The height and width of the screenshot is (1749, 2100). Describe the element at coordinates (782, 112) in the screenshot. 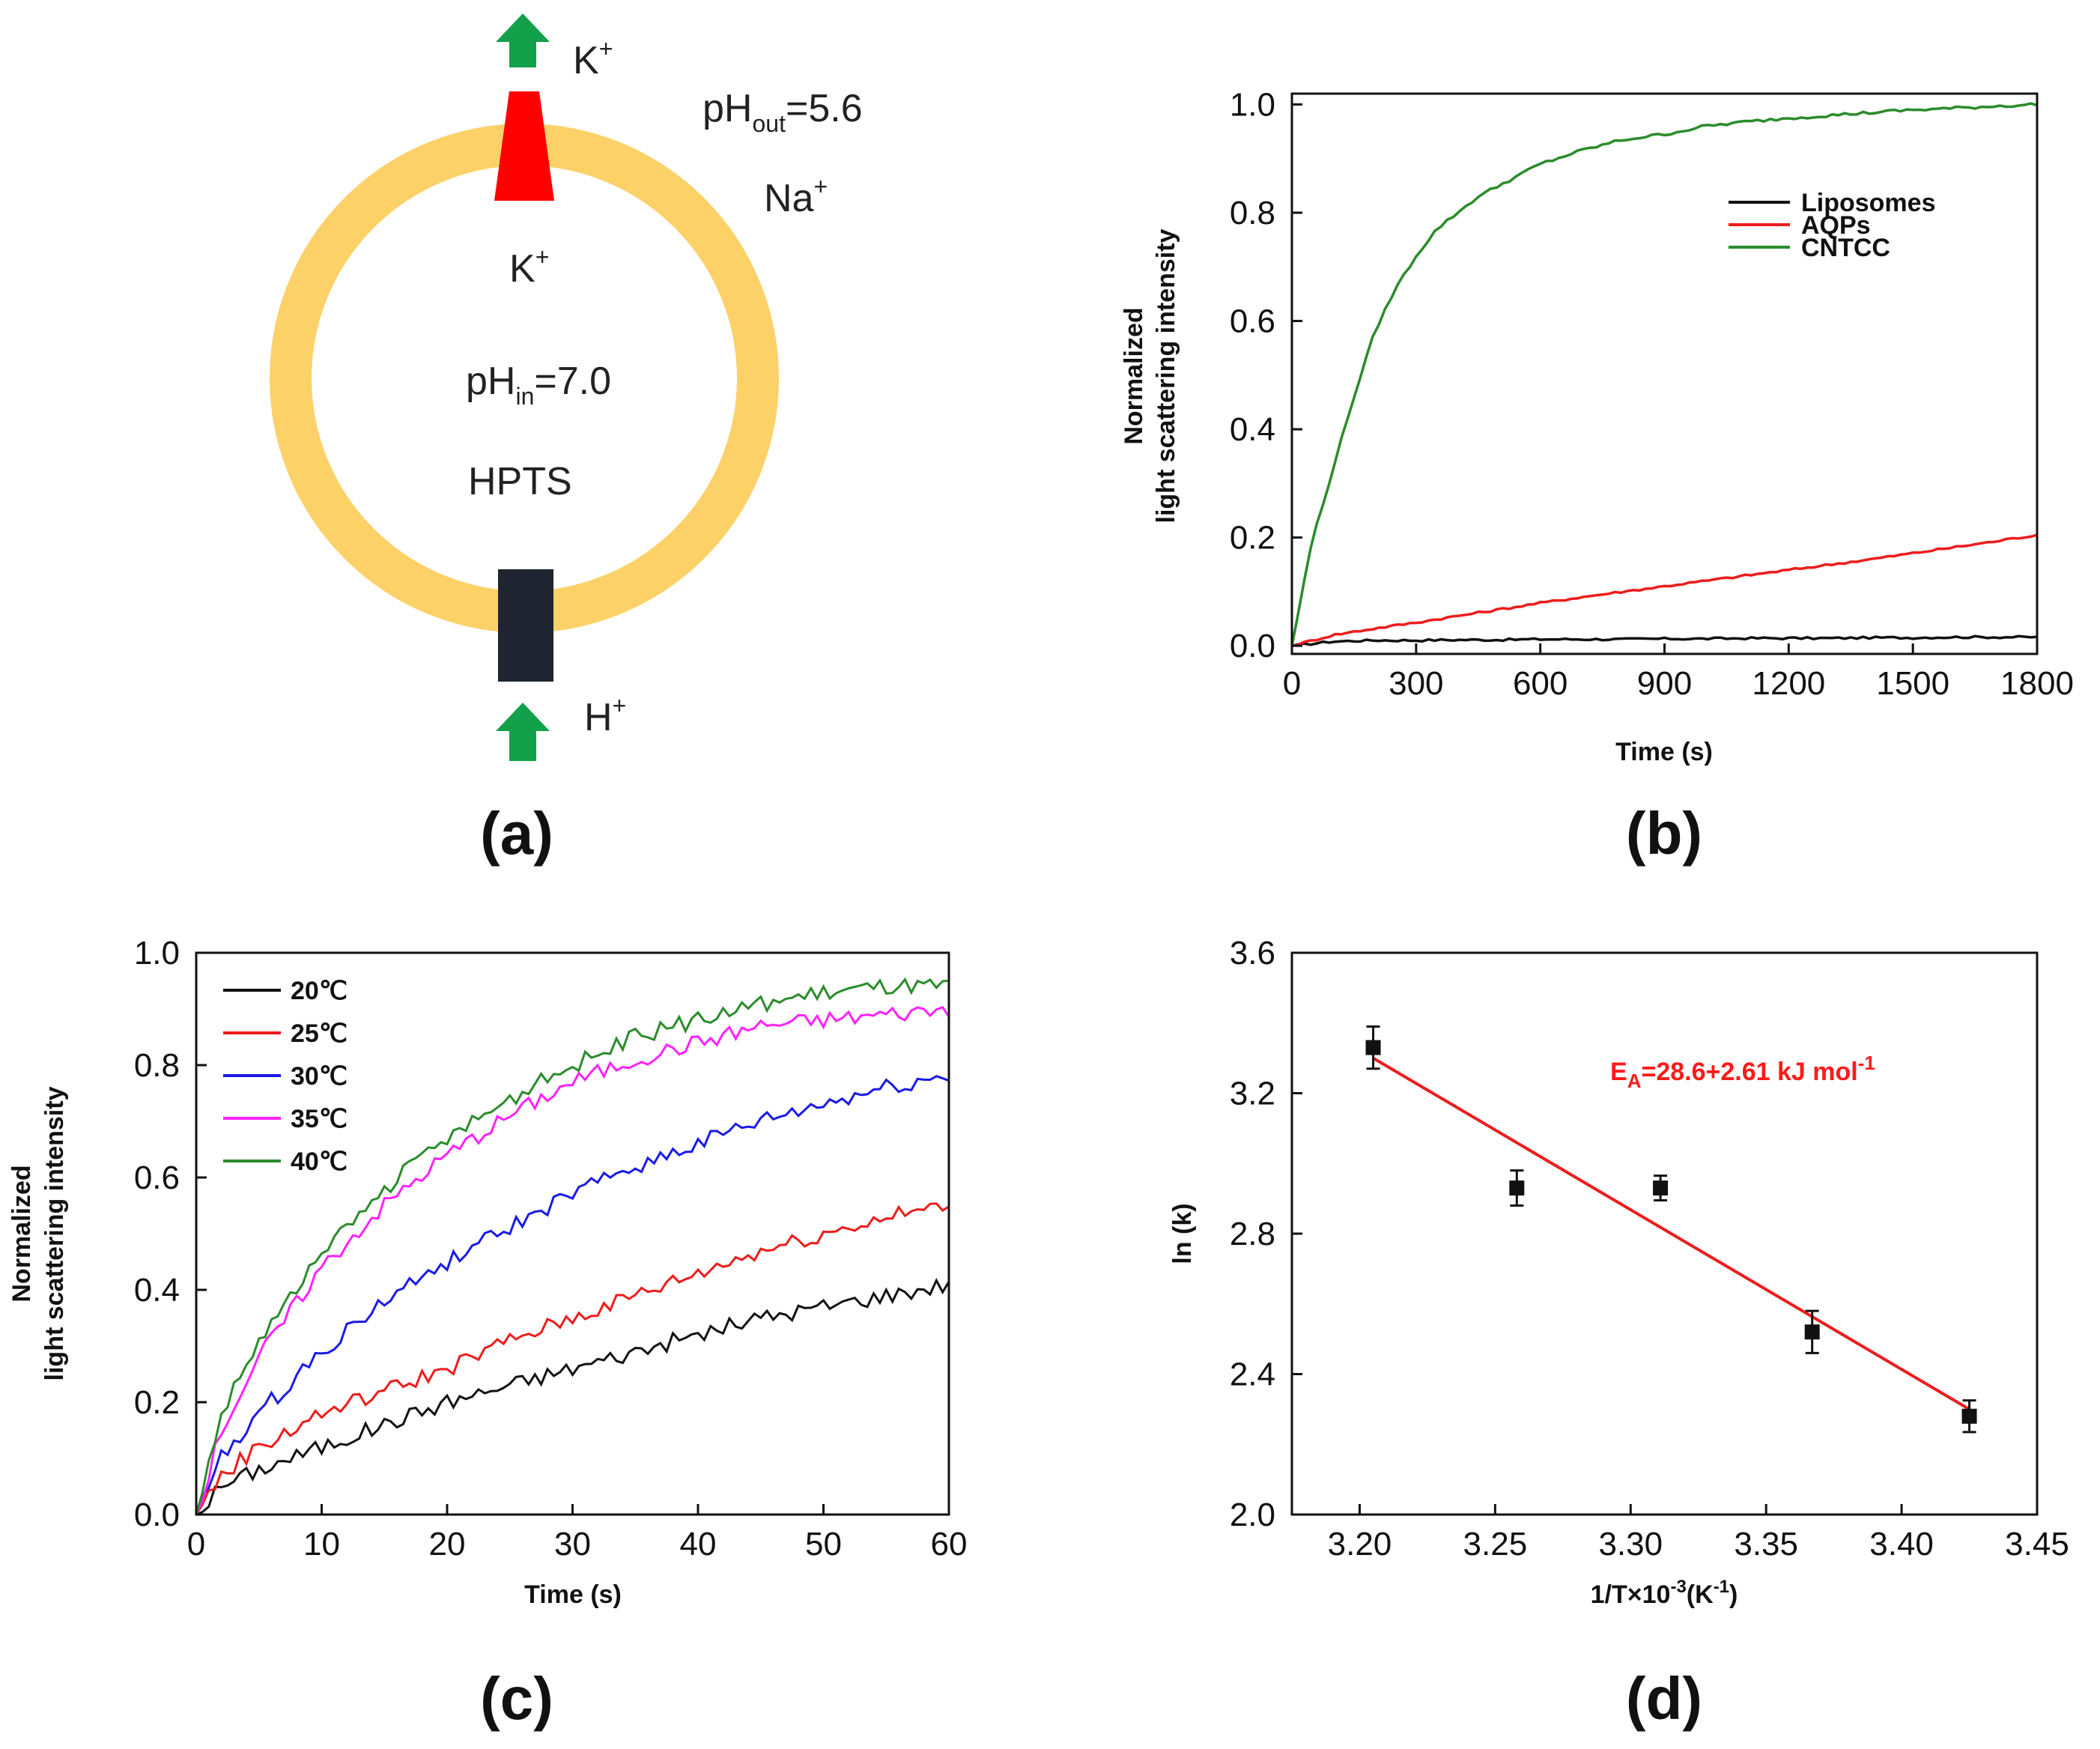

I see `ph-out-label: pHout=5.6` at that location.